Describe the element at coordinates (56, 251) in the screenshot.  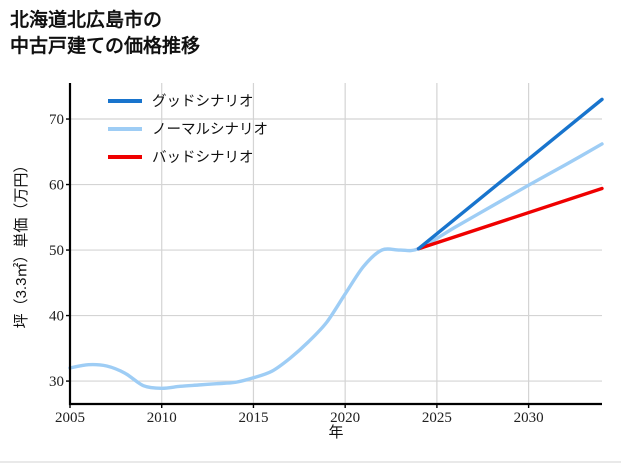
I see `y-tick-label: 50` at that location.